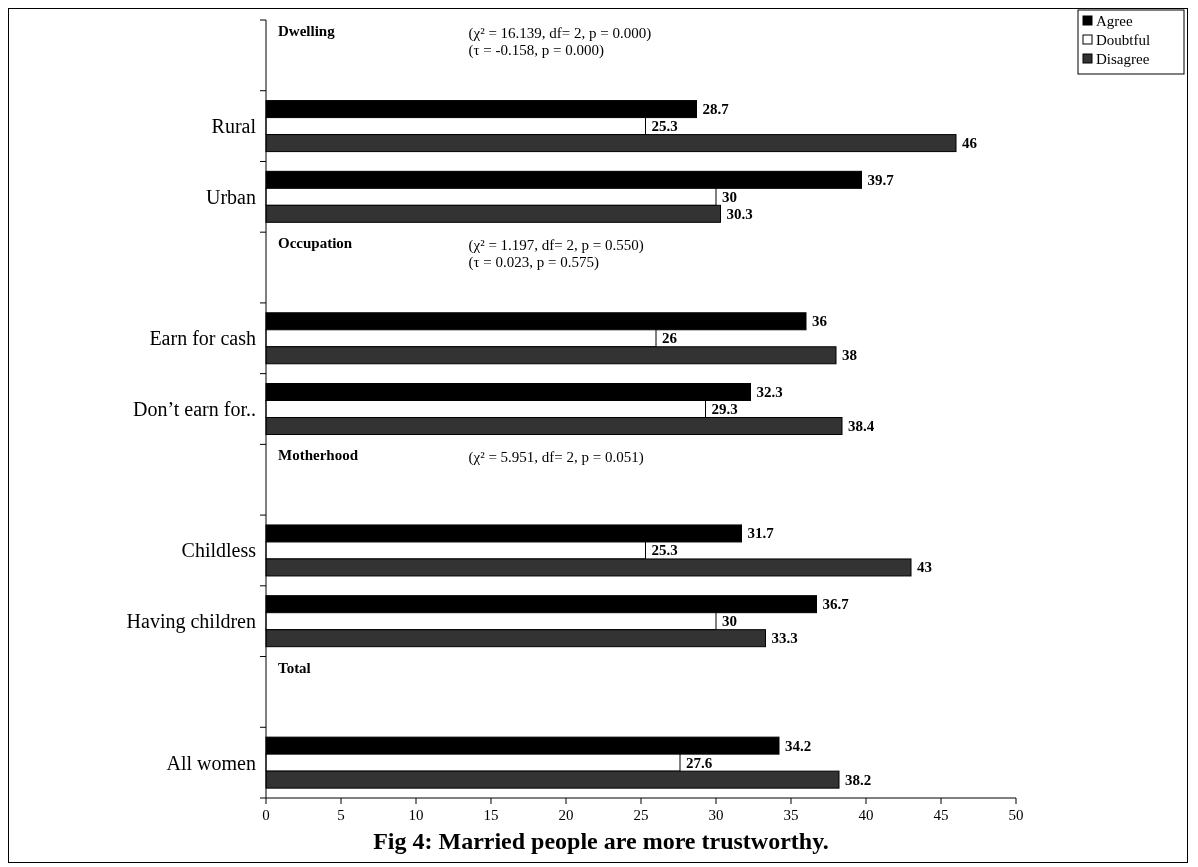 Image resolution: width=1198 pixels, height=867 pixels. Describe the element at coordinates (194, 409) in the screenshot. I see `y-tick-label: Don’t earn for..` at that location.